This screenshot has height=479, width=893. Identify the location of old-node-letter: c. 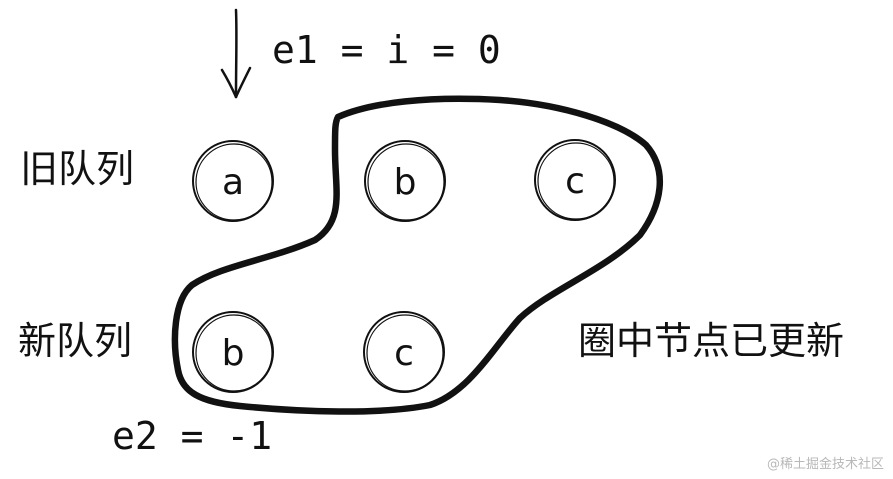
(575, 181).